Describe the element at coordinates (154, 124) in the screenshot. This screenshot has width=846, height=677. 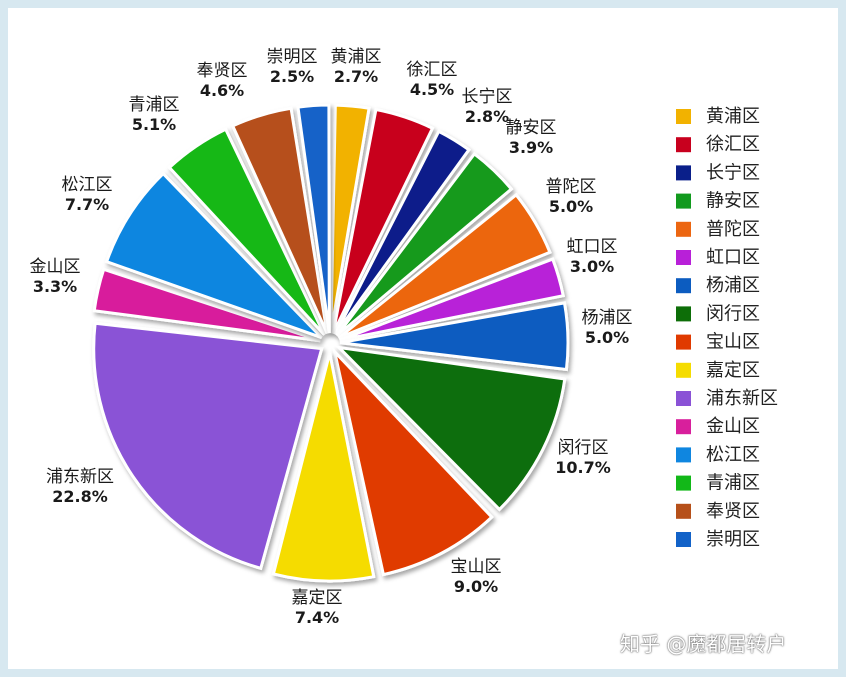
I see `slice-value-14: 5.1%` at that location.